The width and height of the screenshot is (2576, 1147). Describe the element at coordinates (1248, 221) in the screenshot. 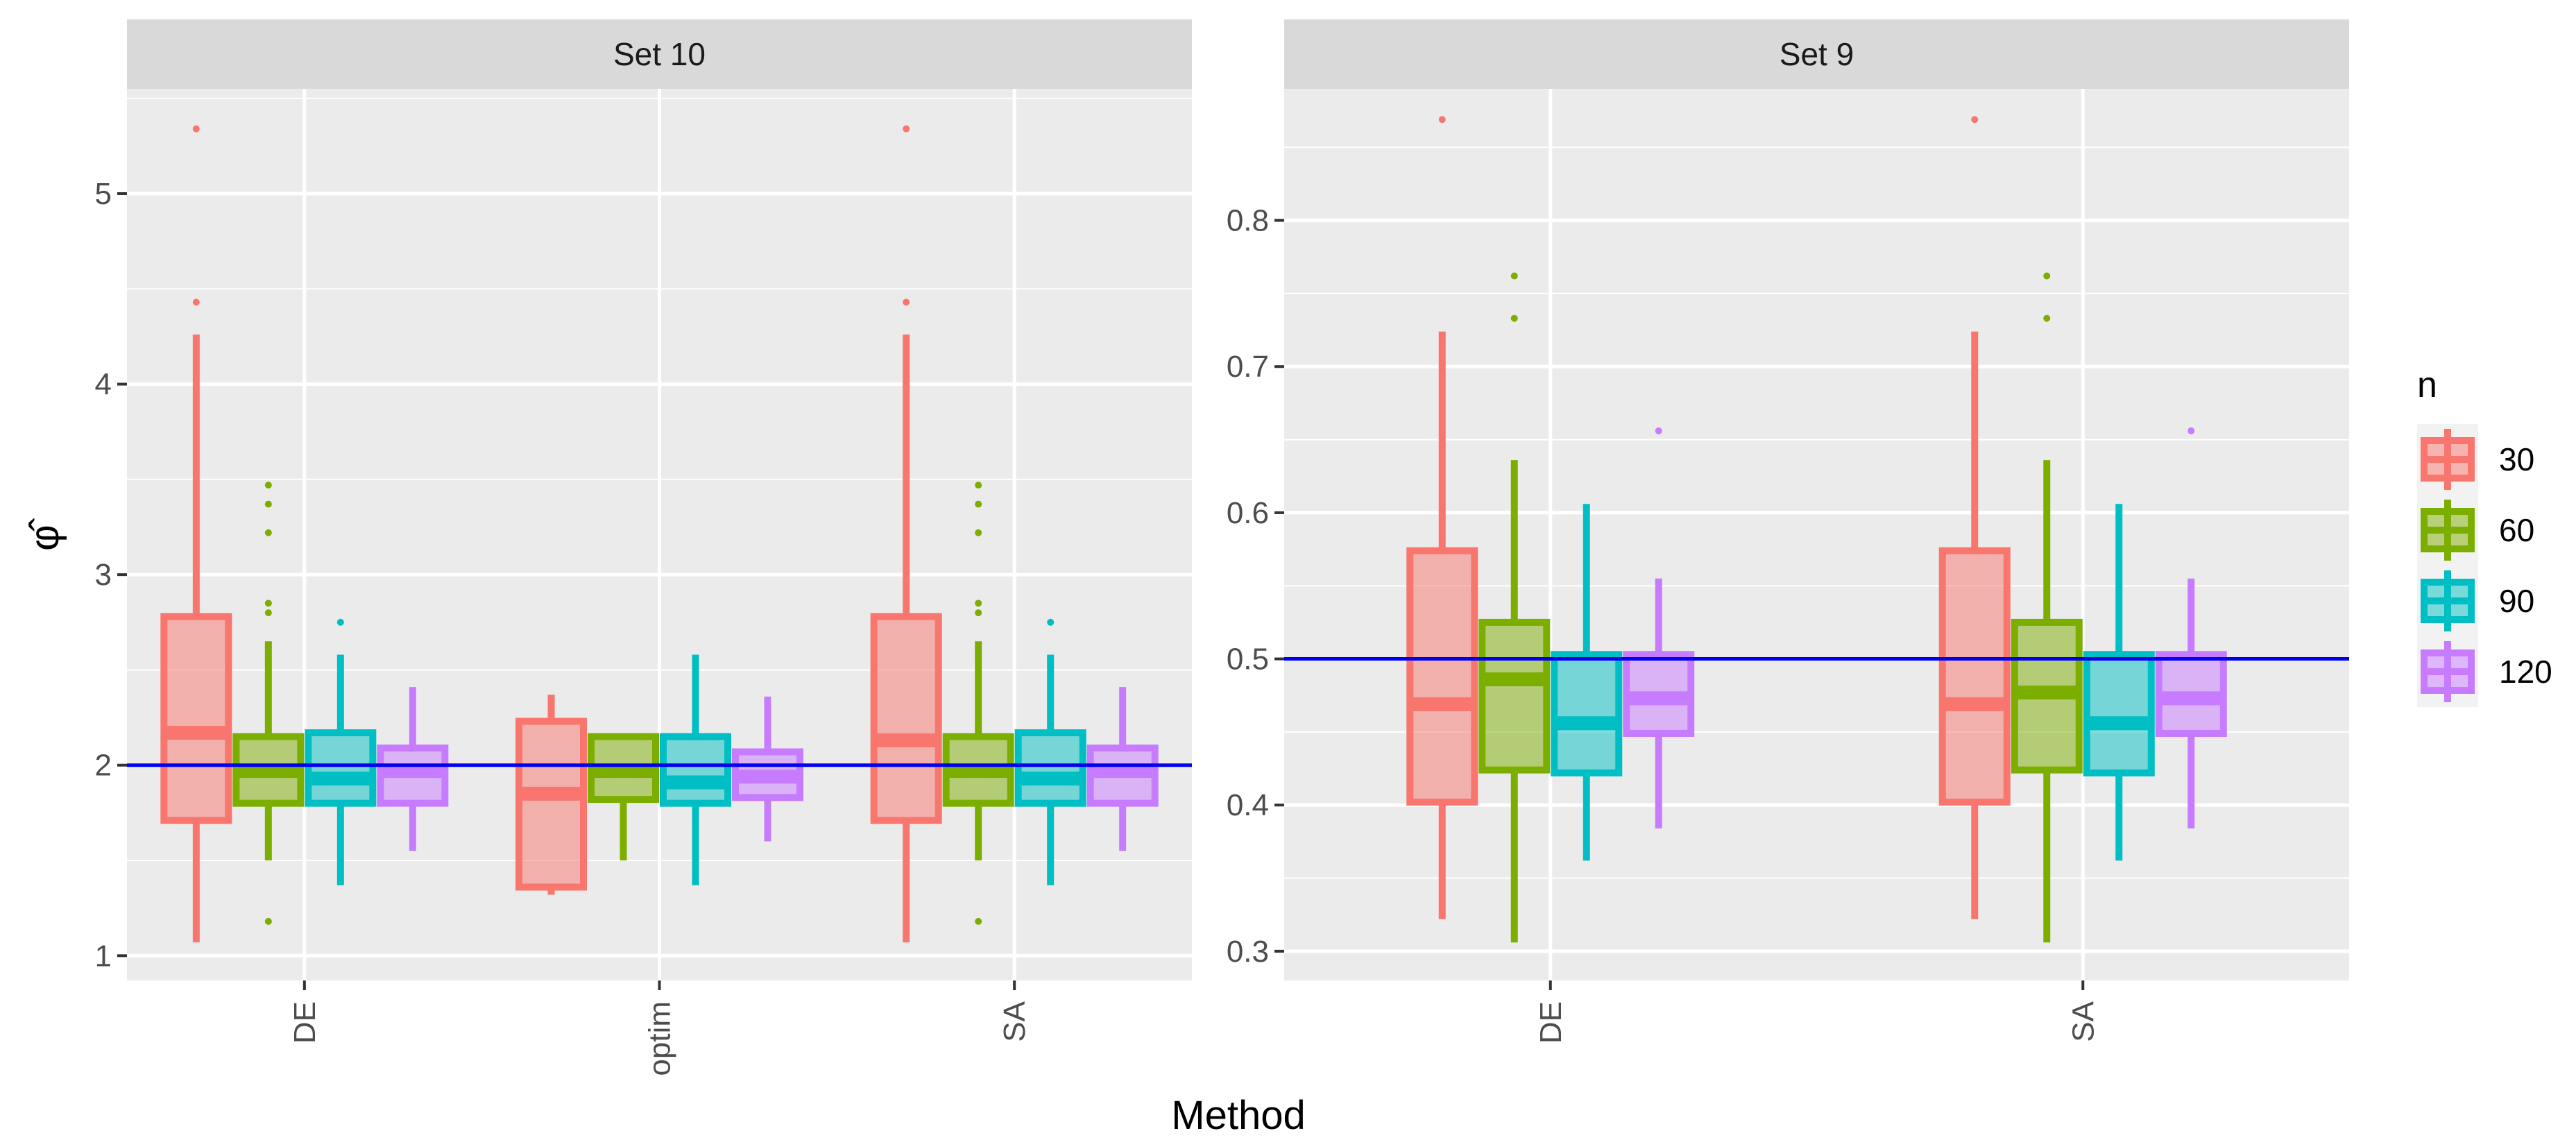

I see `y-tick-label: 0.8` at that location.